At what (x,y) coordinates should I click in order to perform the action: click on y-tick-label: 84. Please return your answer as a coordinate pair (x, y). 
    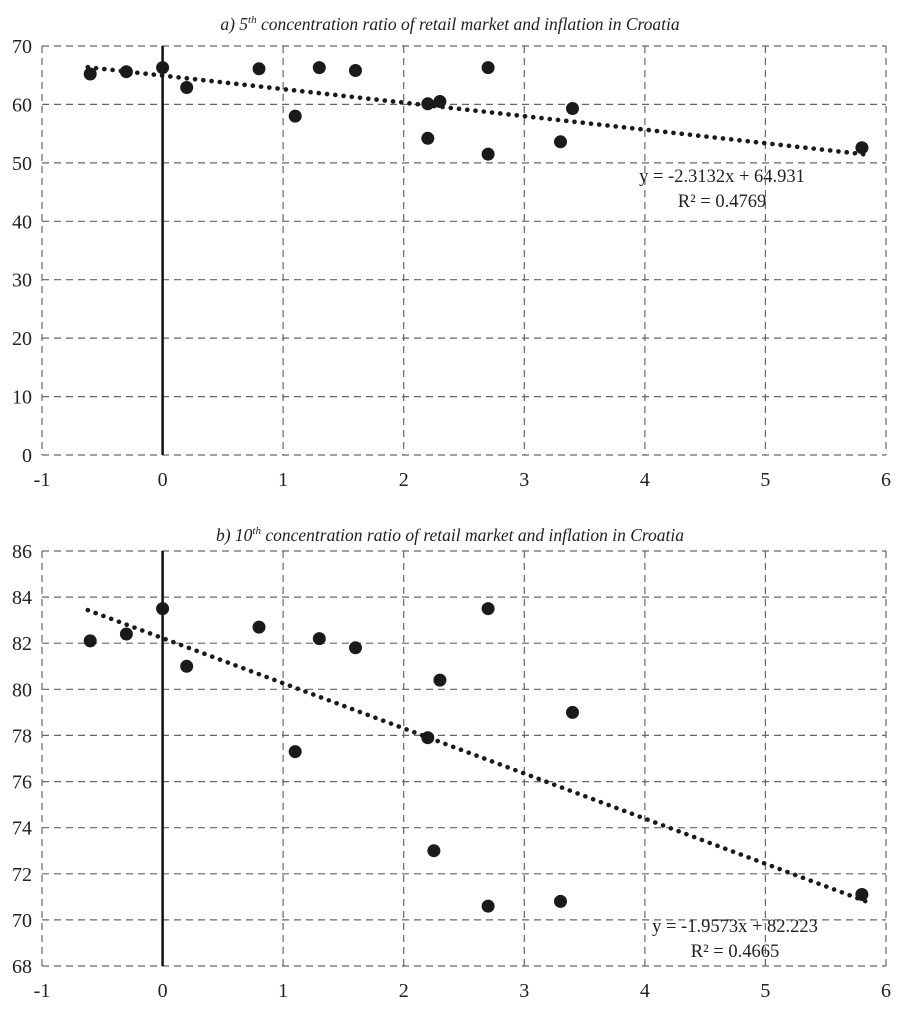
    Looking at the image, I should click on (22, 598).